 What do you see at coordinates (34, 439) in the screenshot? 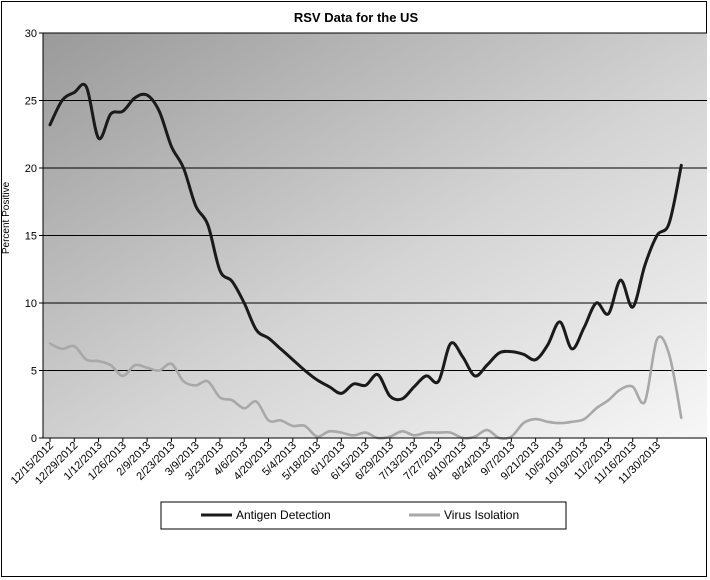
I see `y-tick-label: 0` at bounding box center [34, 439].